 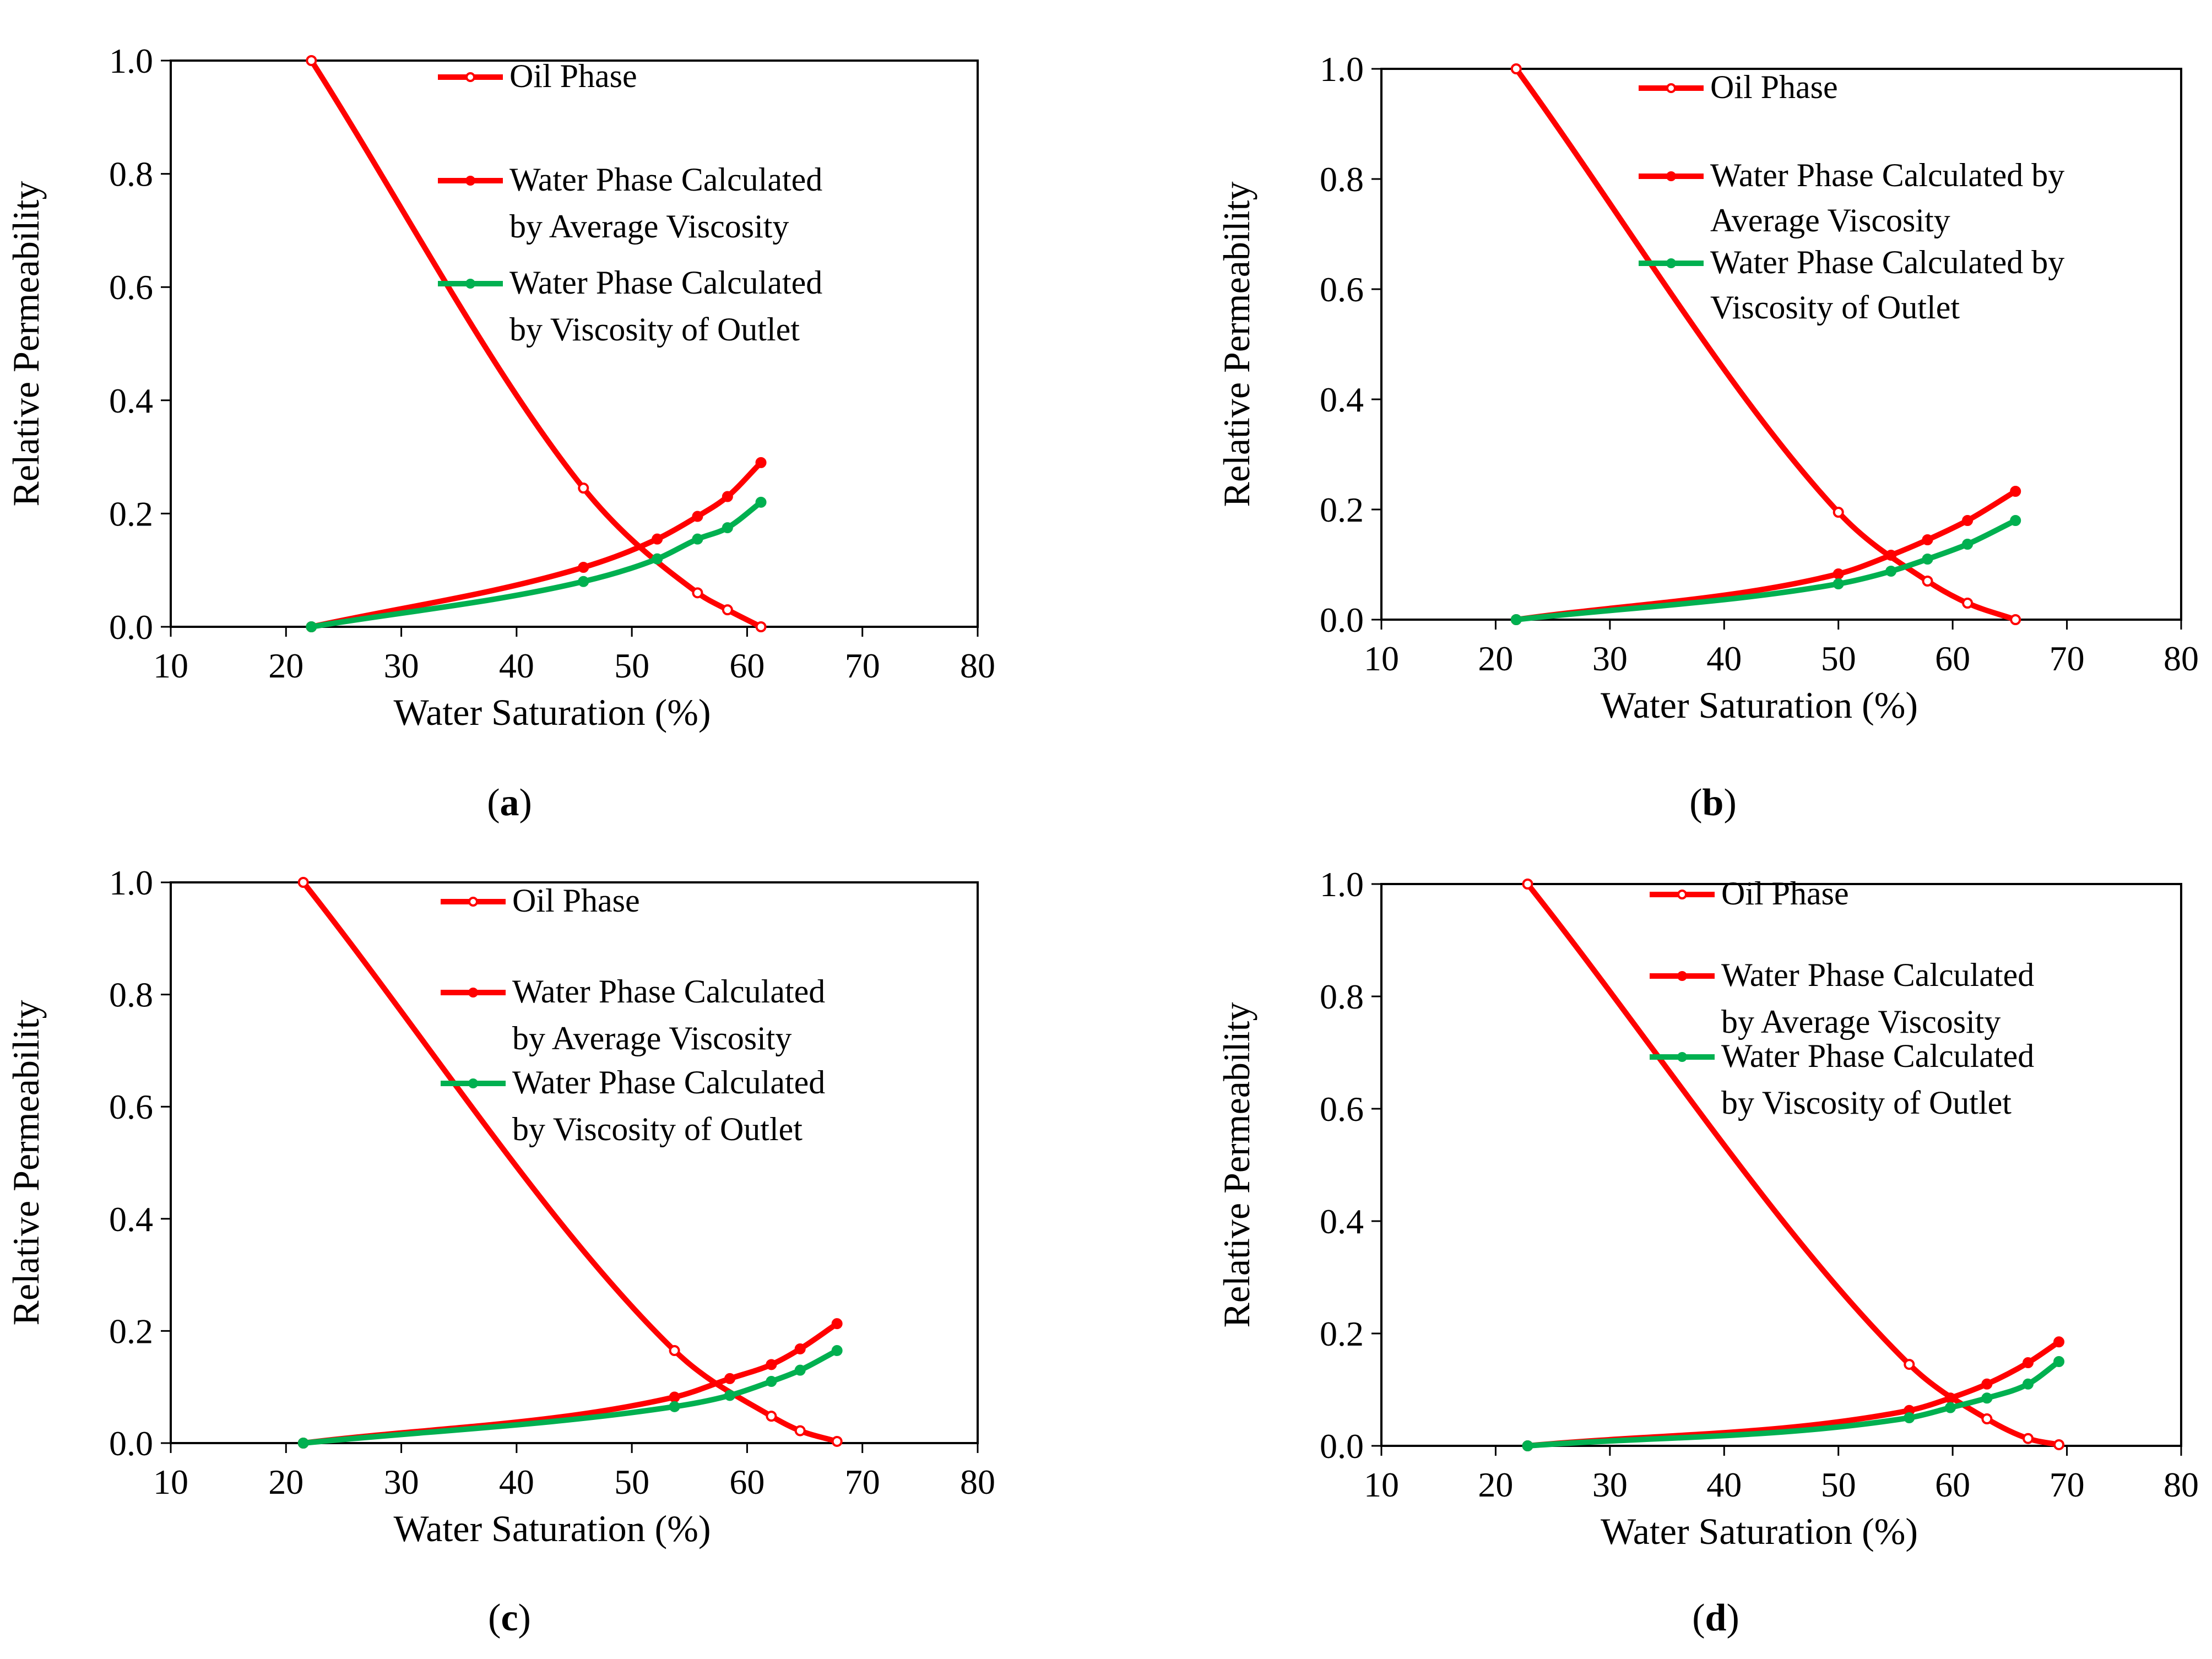 I want to click on legend-label-1: Water Phase Calculated, so click(x=668, y=991).